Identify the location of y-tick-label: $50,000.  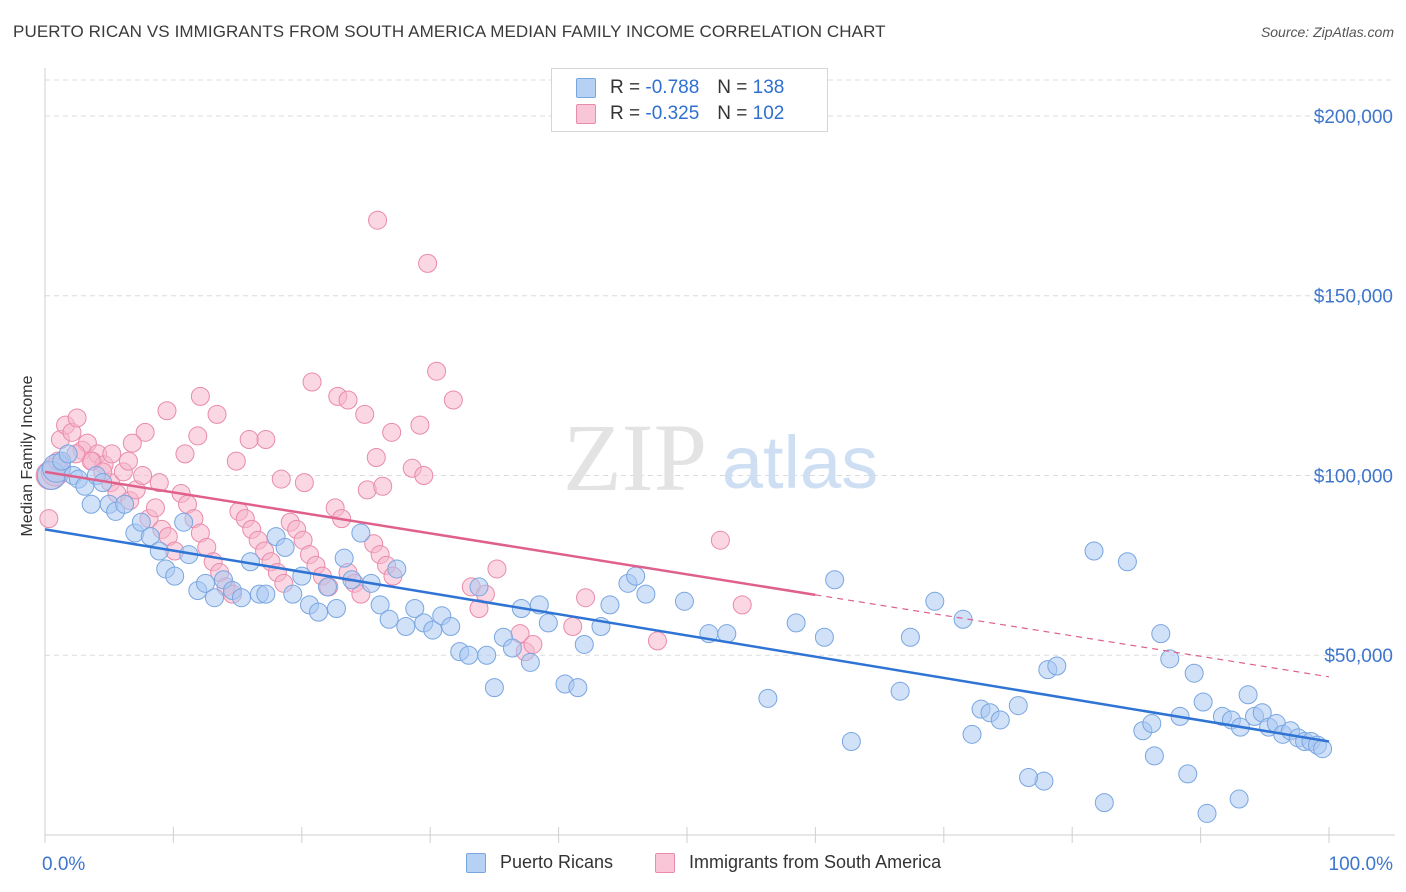
(1358, 656).